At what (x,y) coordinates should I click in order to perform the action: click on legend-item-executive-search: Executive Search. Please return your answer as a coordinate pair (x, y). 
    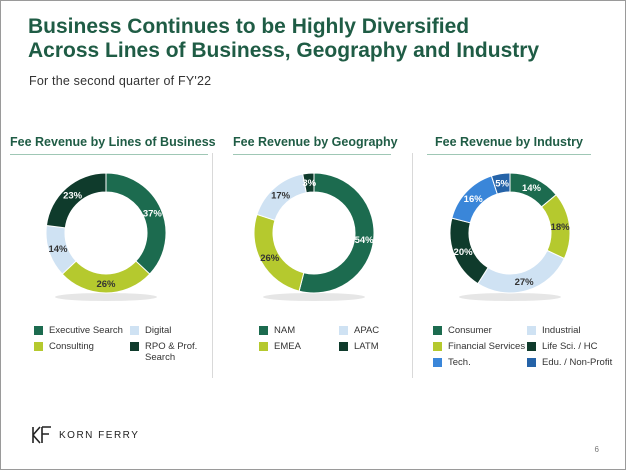
    Looking at the image, I should click on (78, 330).